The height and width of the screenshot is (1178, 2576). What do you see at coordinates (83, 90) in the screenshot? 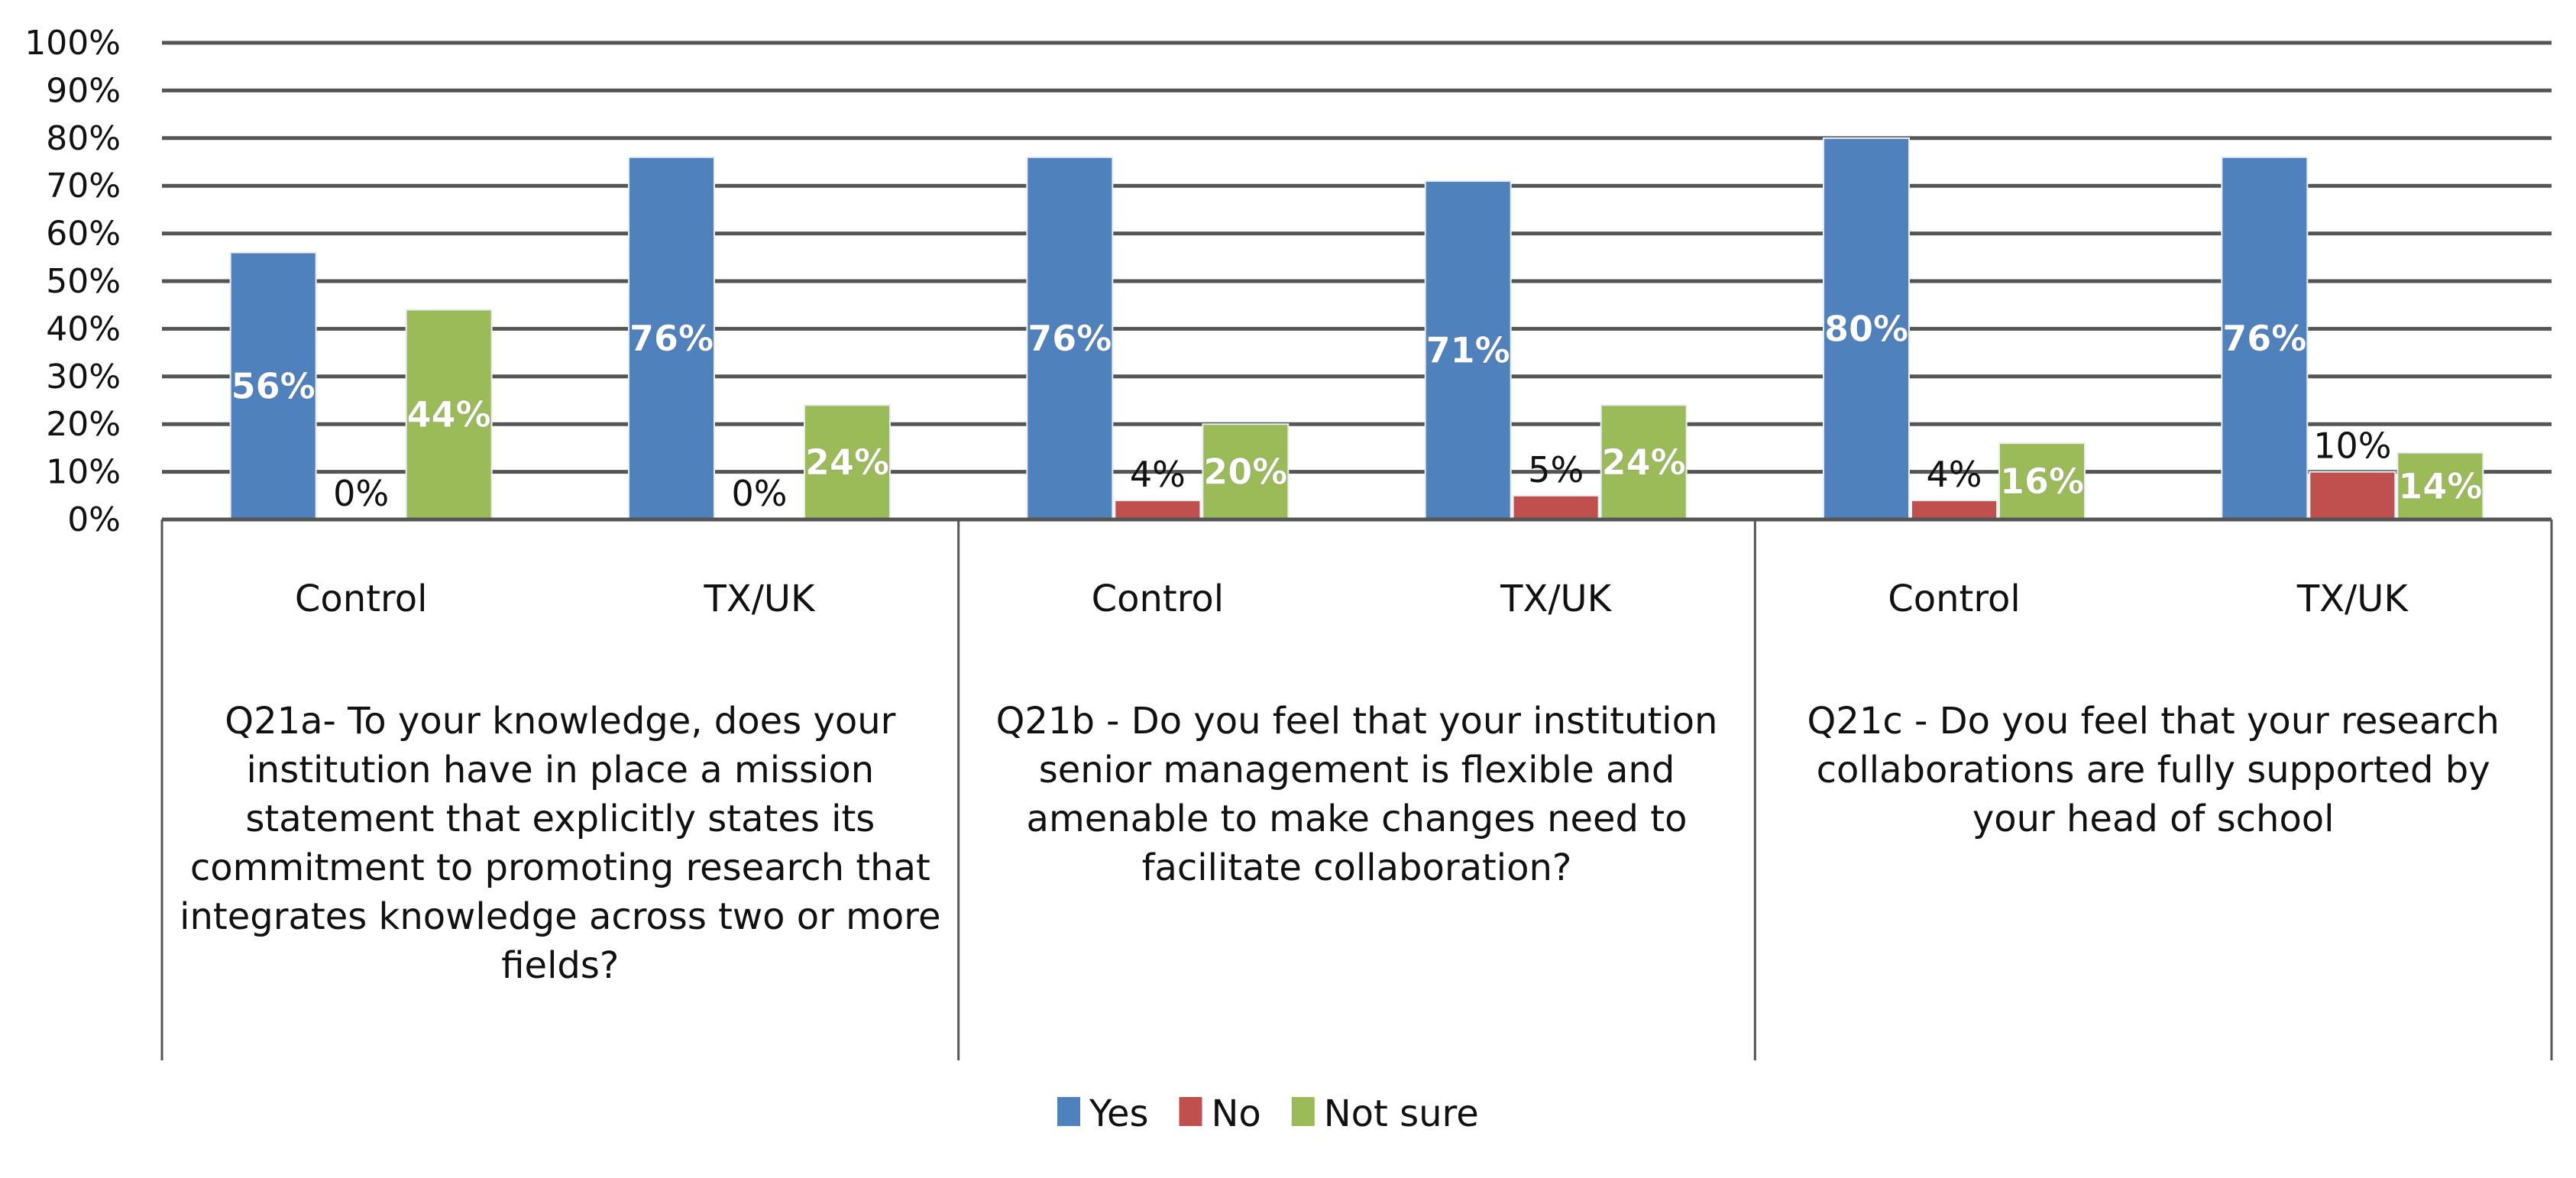
I see `y-tick-label: 90%` at bounding box center [83, 90].